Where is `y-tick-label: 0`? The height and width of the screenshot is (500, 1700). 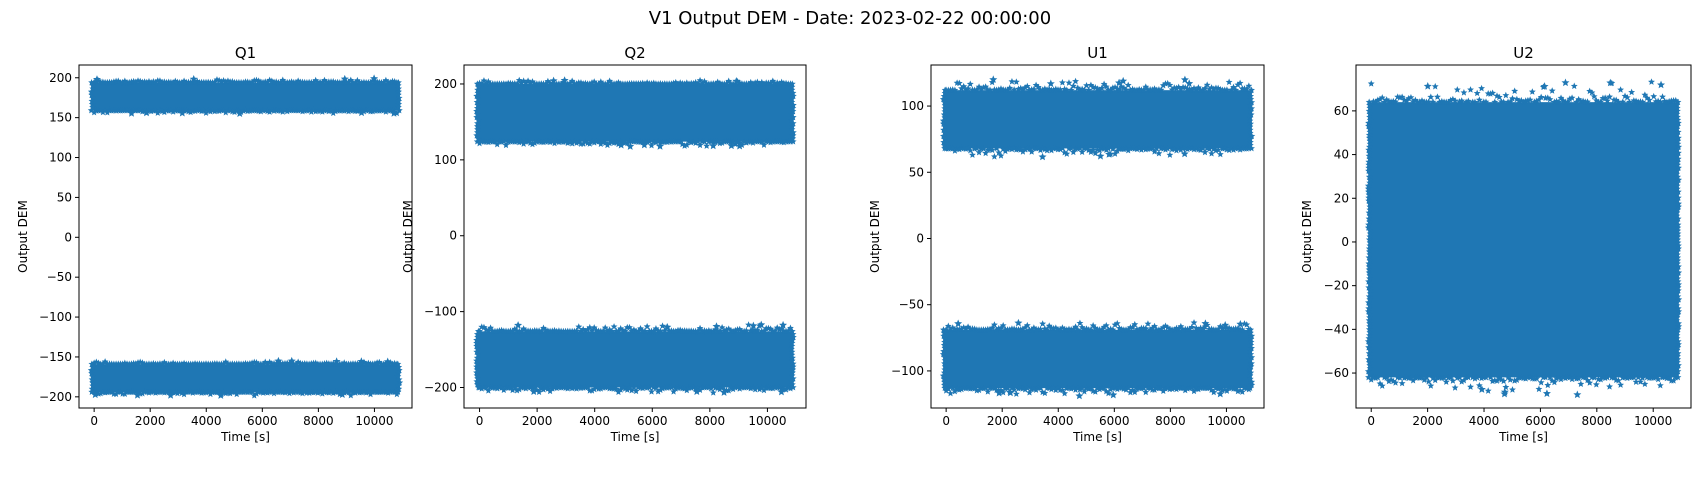 y-tick-label: 0 is located at coordinates (1345, 242).